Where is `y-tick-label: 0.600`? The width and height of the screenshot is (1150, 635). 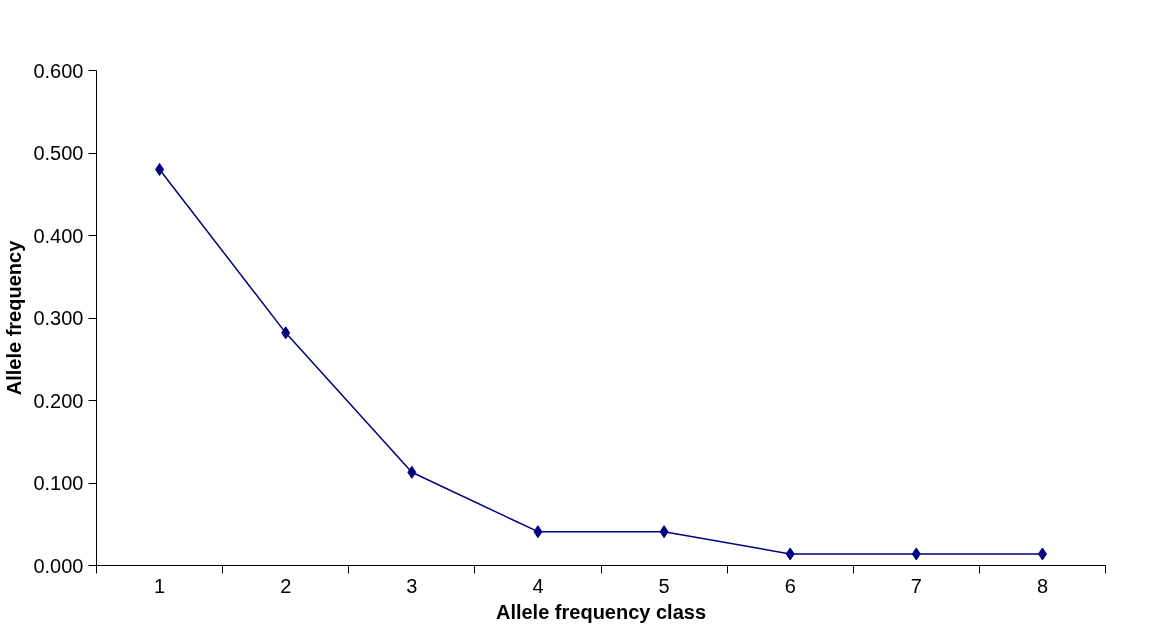
y-tick-label: 0.600 is located at coordinates (58, 70).